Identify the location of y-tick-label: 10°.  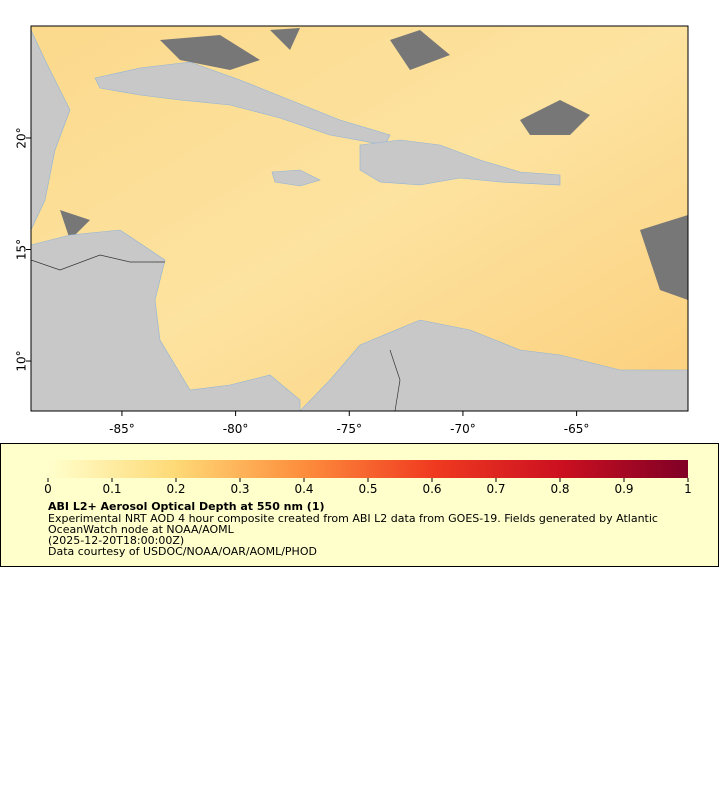
(22, 360).